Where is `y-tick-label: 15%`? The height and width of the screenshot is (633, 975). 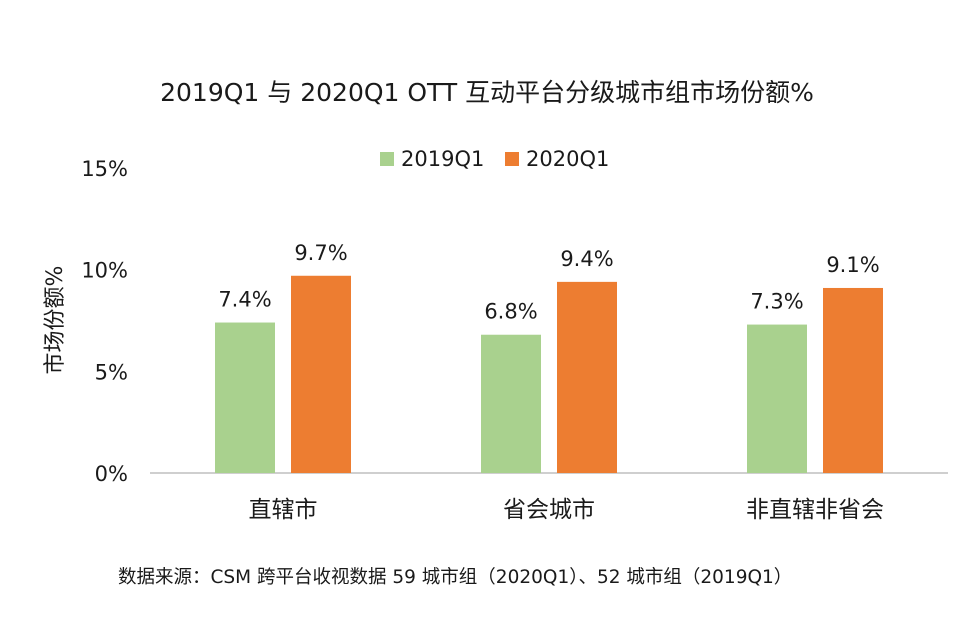 y-tick-label: 15% is located at coordinates (104, 169).